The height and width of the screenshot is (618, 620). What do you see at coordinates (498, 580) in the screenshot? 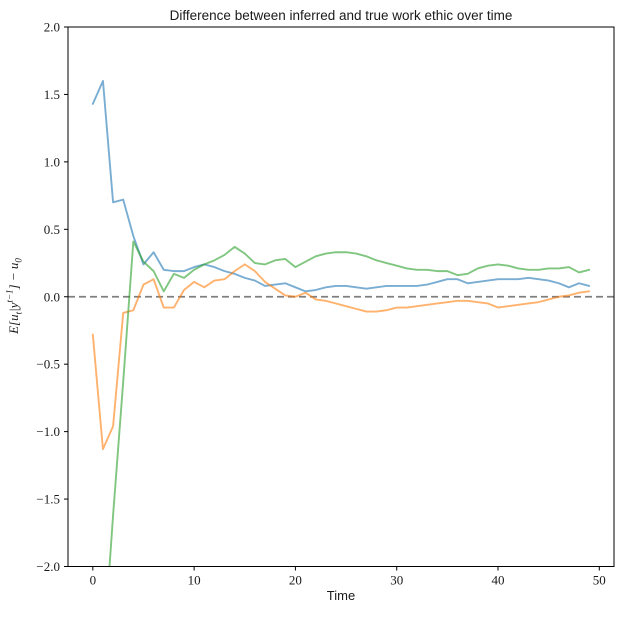
I see `x-tick-label: 40` at bounding box center [498, 580].